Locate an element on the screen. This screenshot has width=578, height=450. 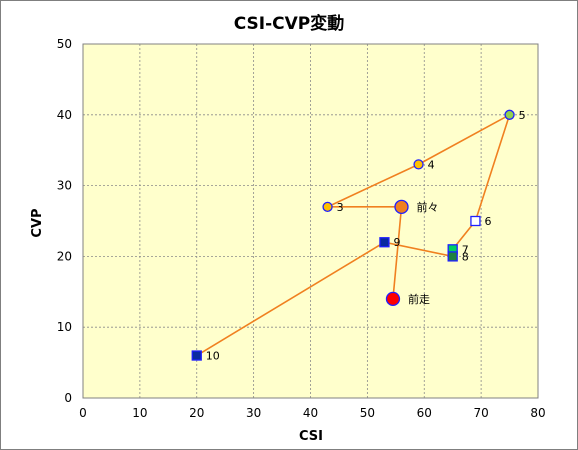
data-point-label: 4 is located at coordinates (431, 164).